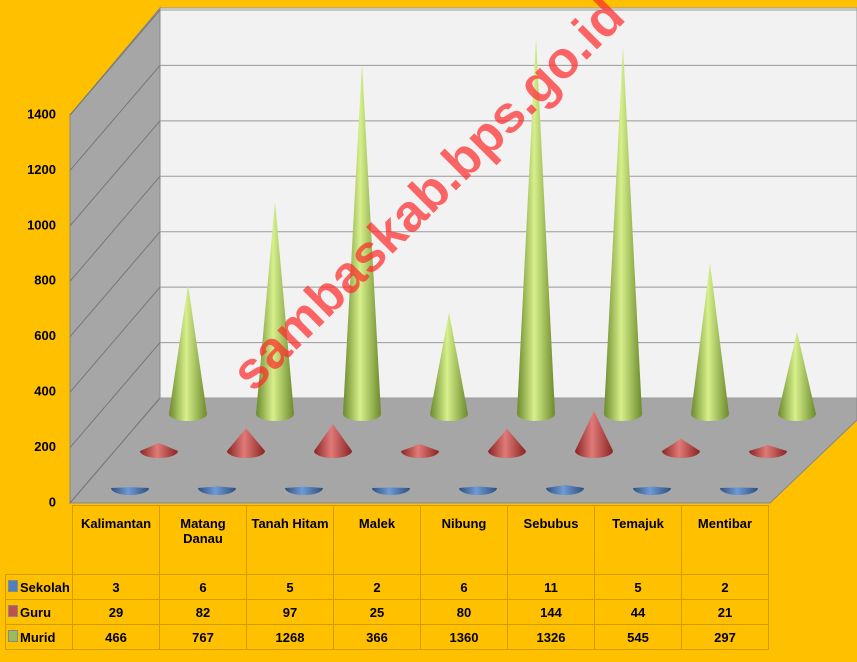 Image resolution: width=857 pixels, height=662 pixels. I want to click on legend-label: Murid, so click(38, 637).